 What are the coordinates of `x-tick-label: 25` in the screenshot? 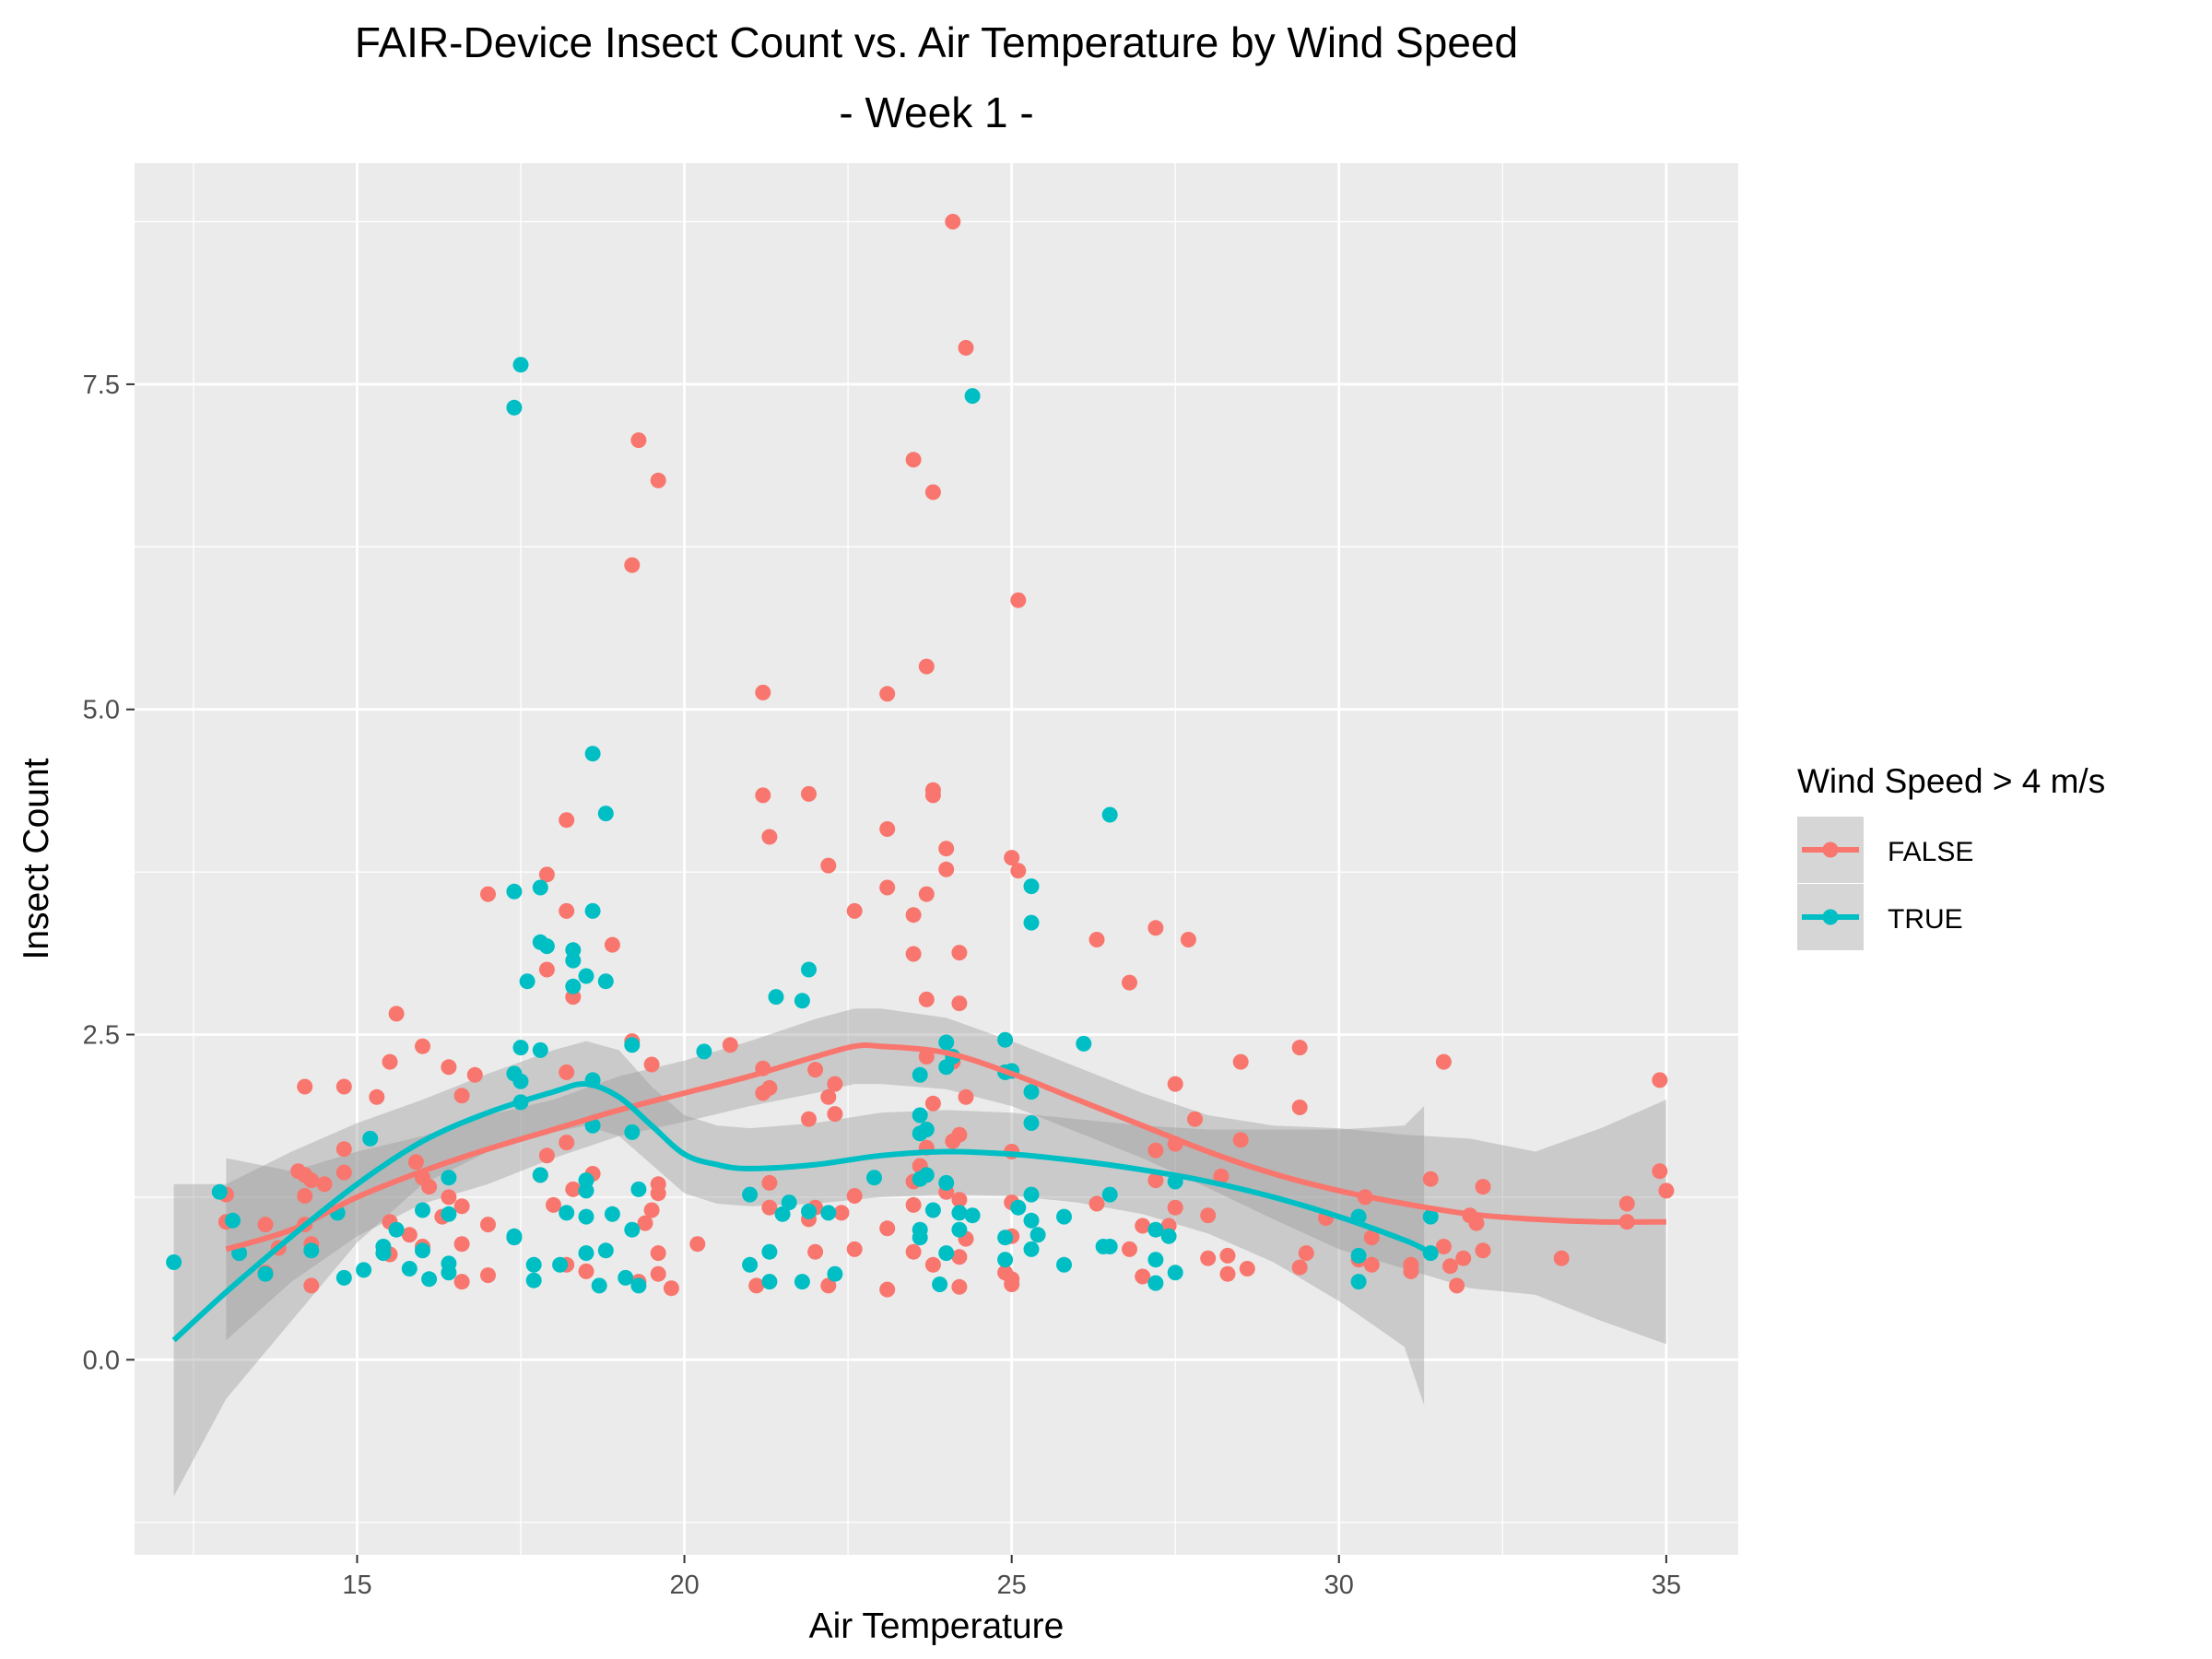 It's located at (1012, 1585).